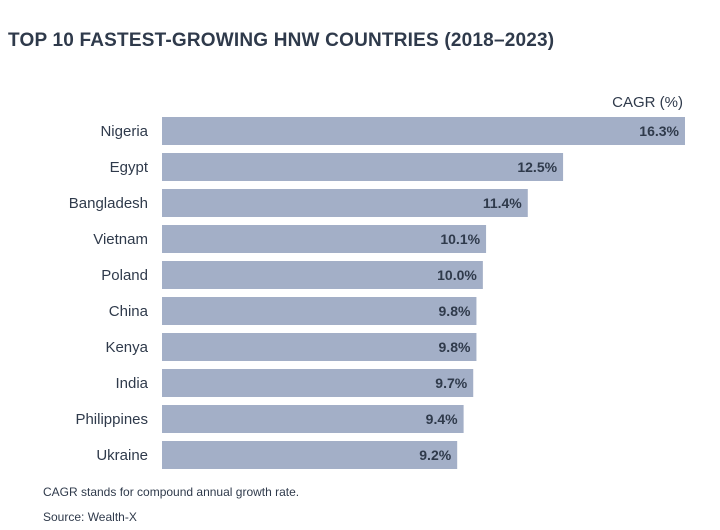  I want to click on source-note: Source: Wealth-X, so click(90, 517).